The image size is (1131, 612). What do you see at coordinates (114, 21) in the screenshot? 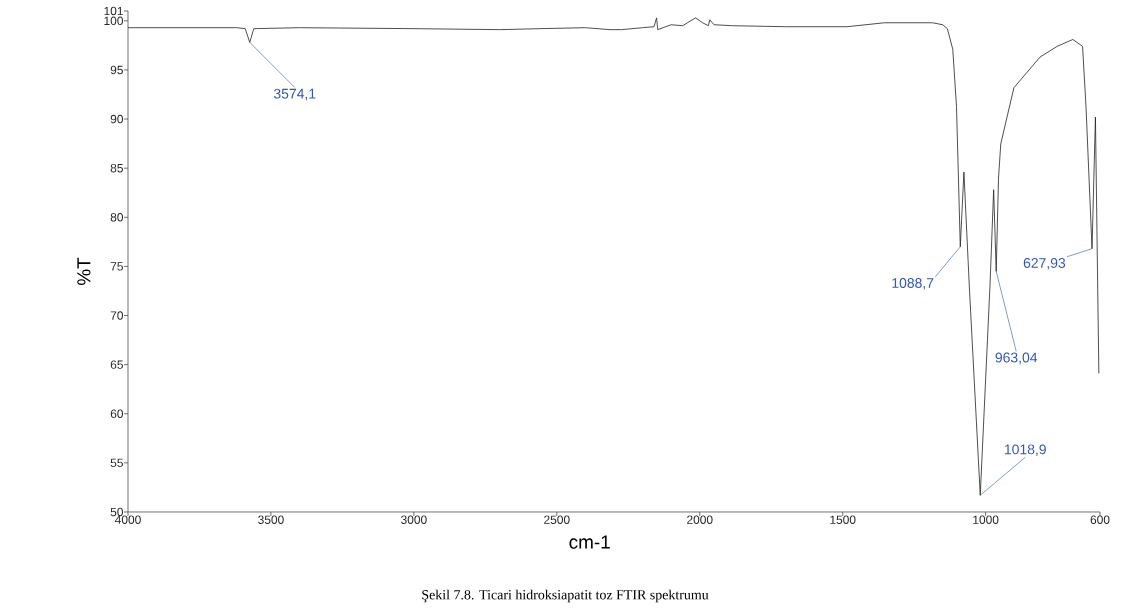
I see `y-tick-label: 100` at bounding box center [114, 21].